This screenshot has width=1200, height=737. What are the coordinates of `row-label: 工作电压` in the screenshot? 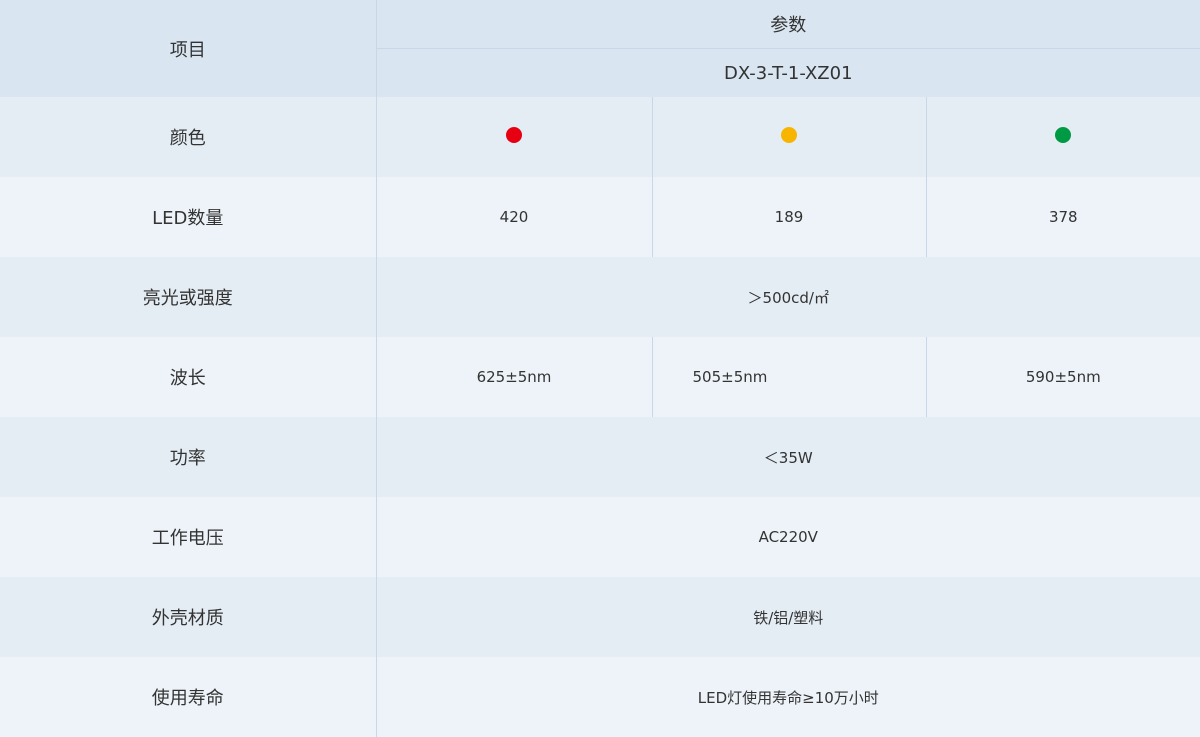 It's located at (188, 537).